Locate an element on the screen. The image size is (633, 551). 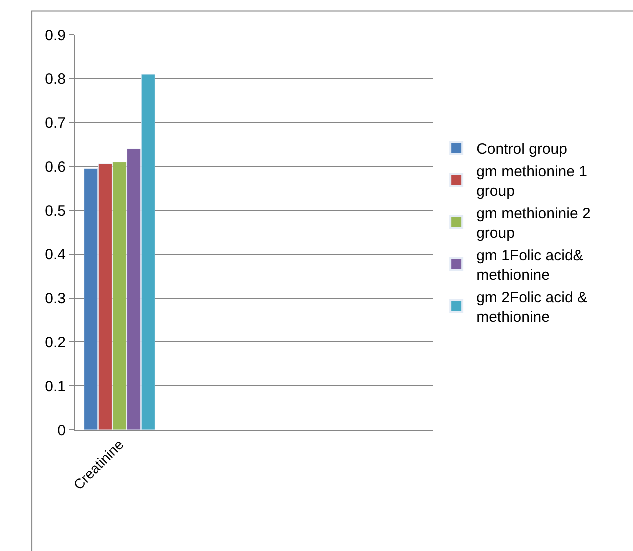
y-tick-label: 0.2 is located at coordinates (55, 343).